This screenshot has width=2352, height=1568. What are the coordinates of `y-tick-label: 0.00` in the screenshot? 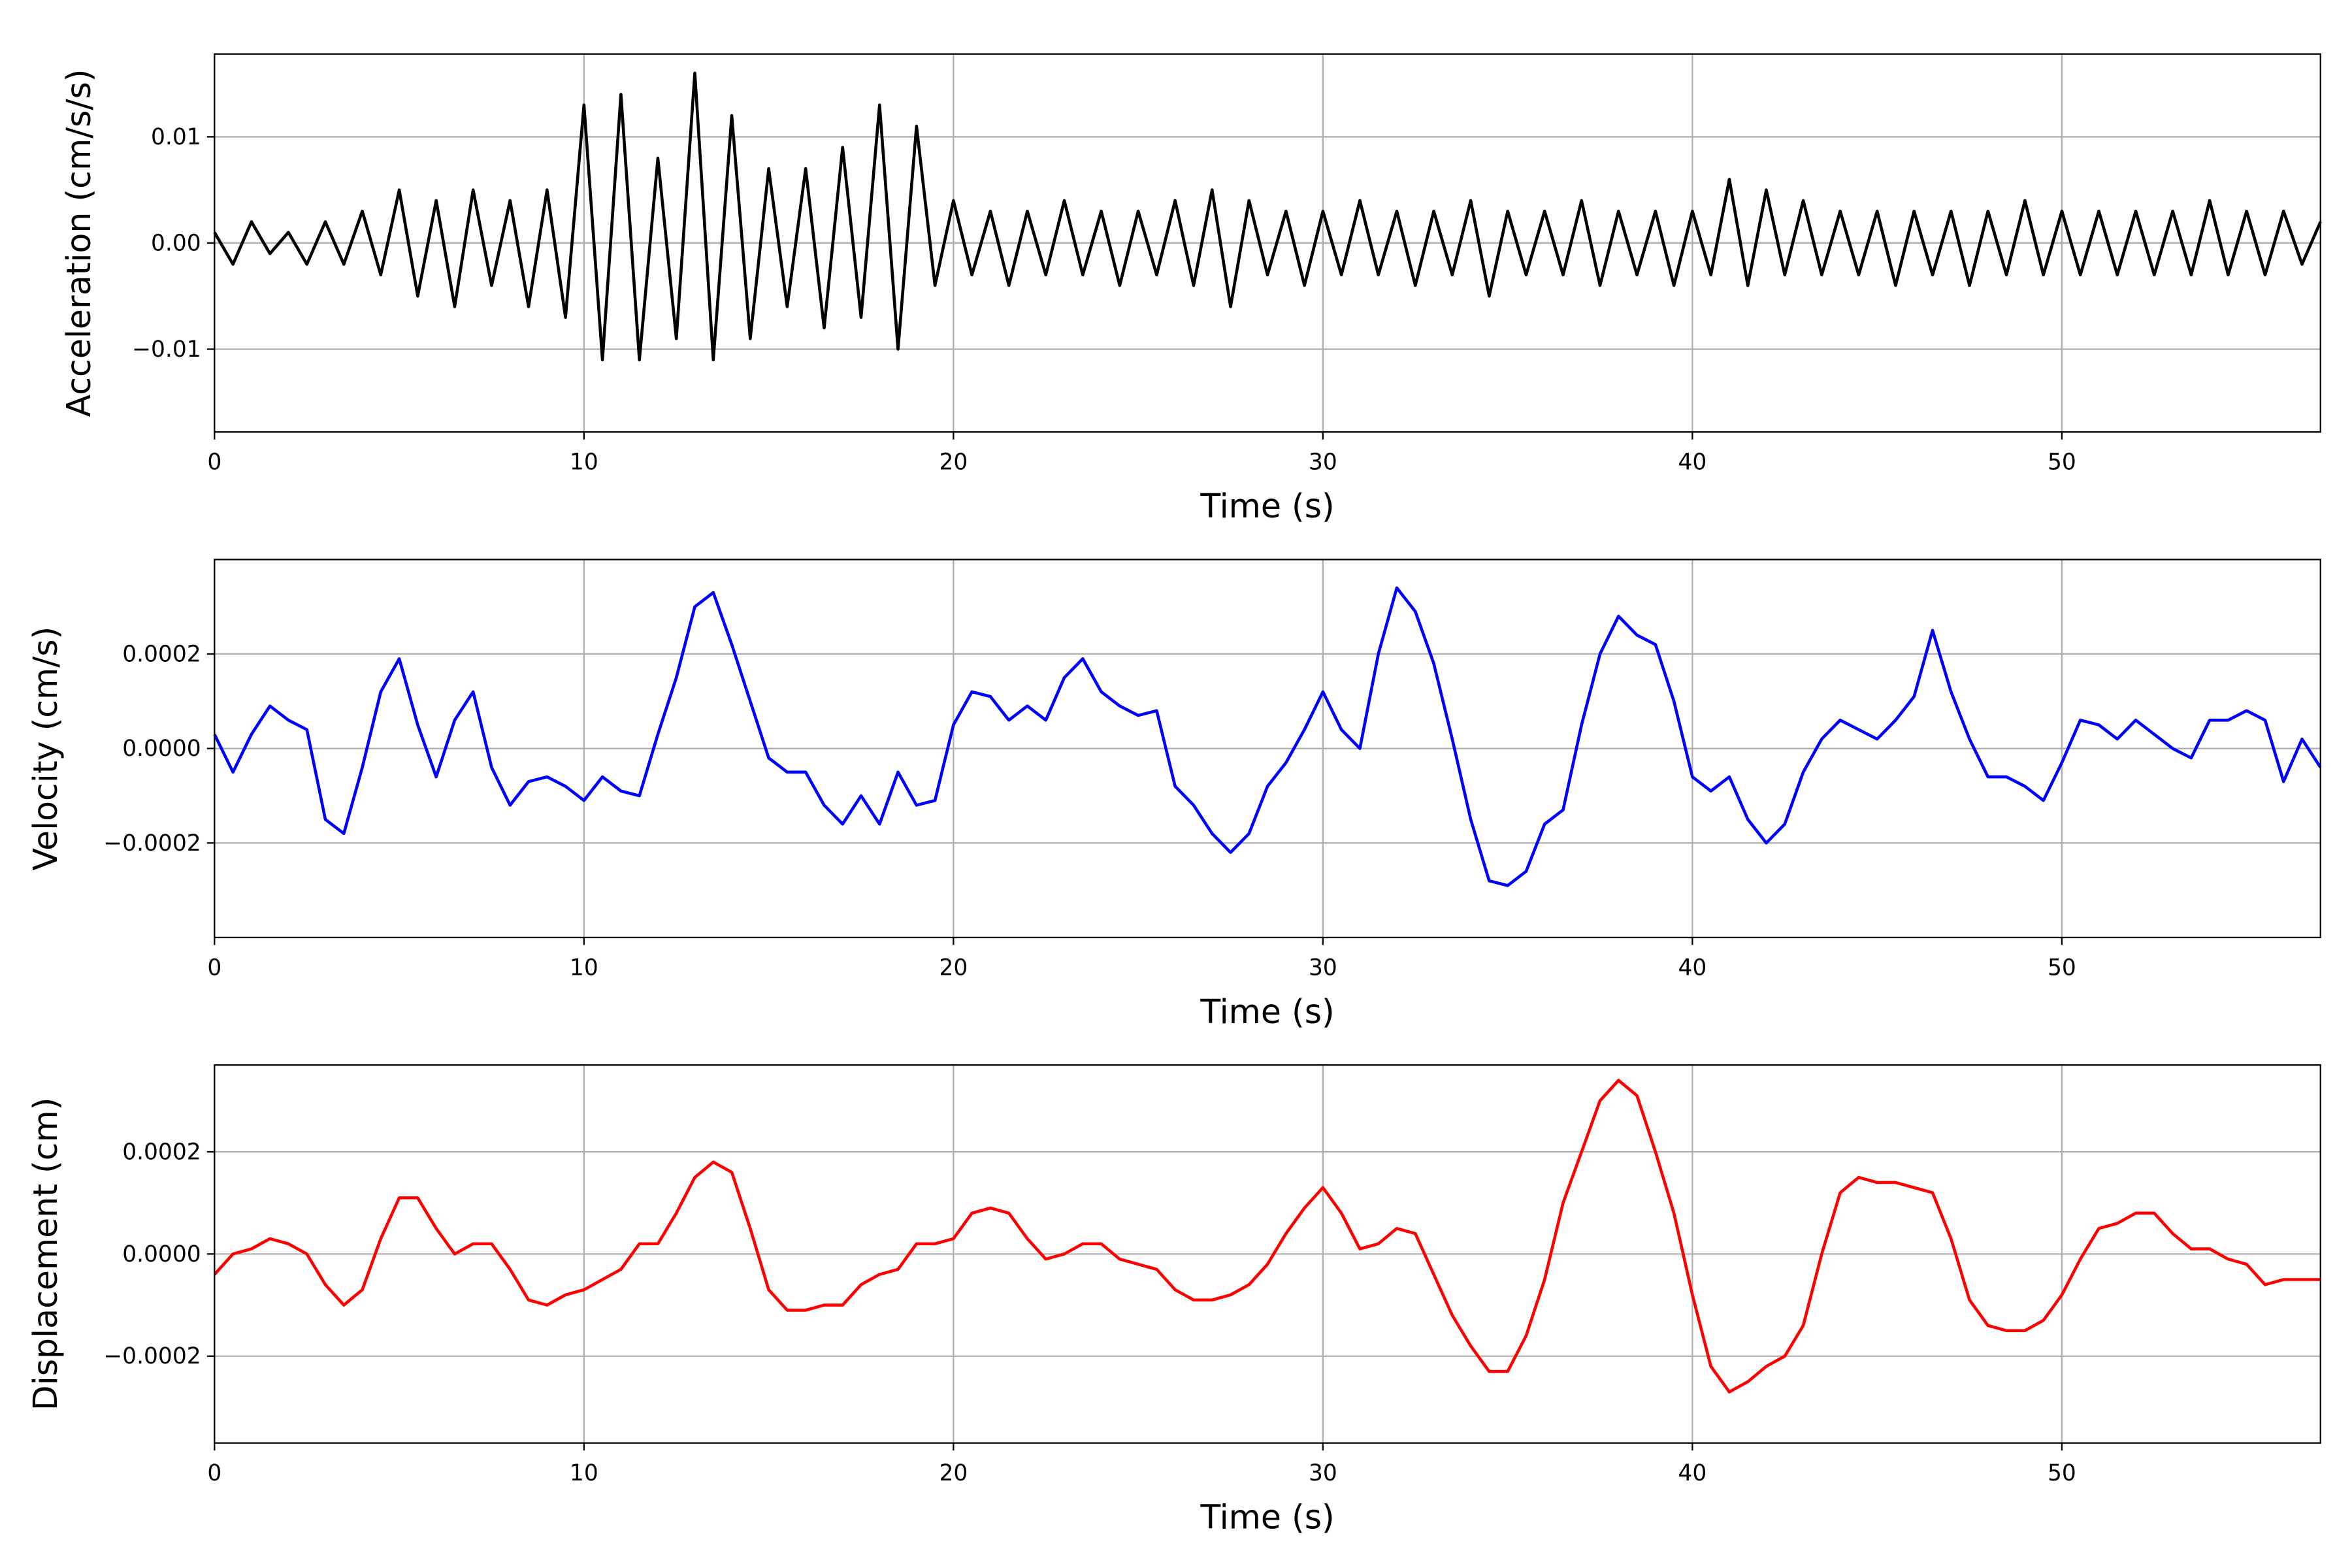 It's located at (176, 243).